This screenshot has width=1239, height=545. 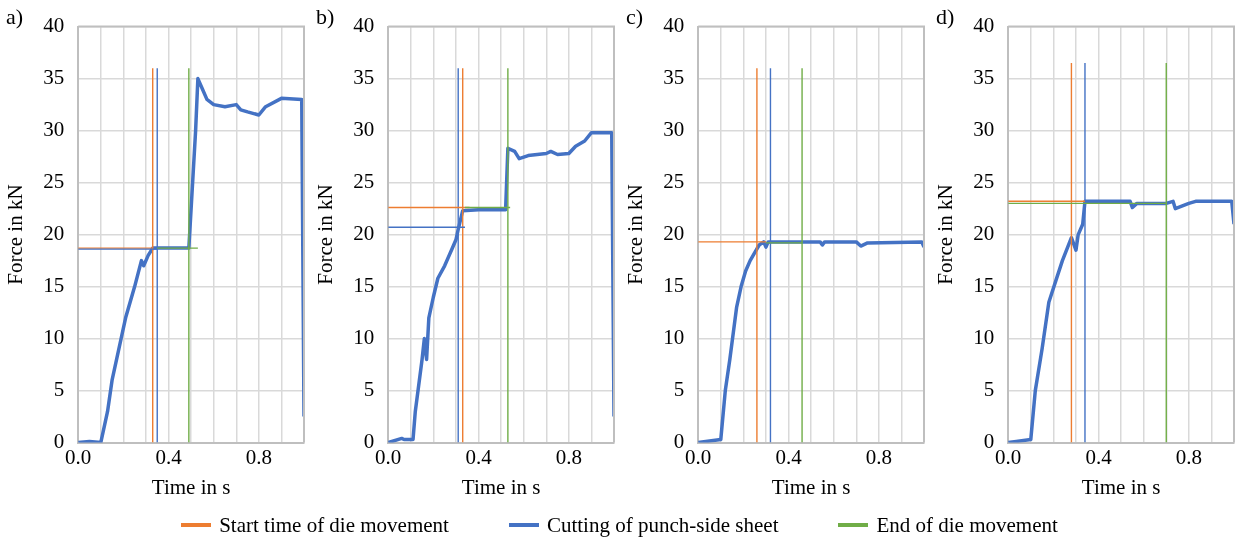 What do you see at coordinates (325, 17) in the screenshot?
I see `chart-title: b)` at bounding box center [325, 17].